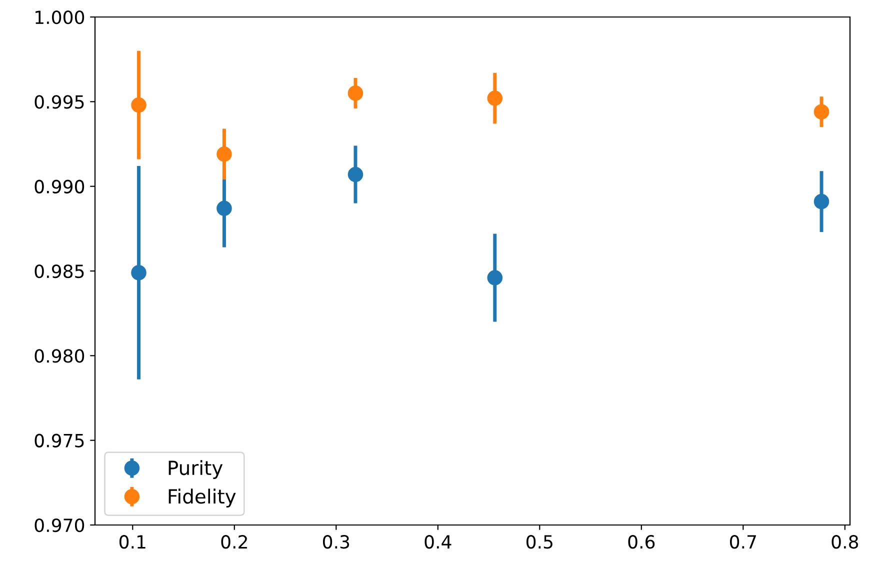 This screenshot has width=870, height=568. What do you see at coordinates (59, 356) in the screenshot?
I see `y-tick-label: 0.980` at bounding box center [59, 356].